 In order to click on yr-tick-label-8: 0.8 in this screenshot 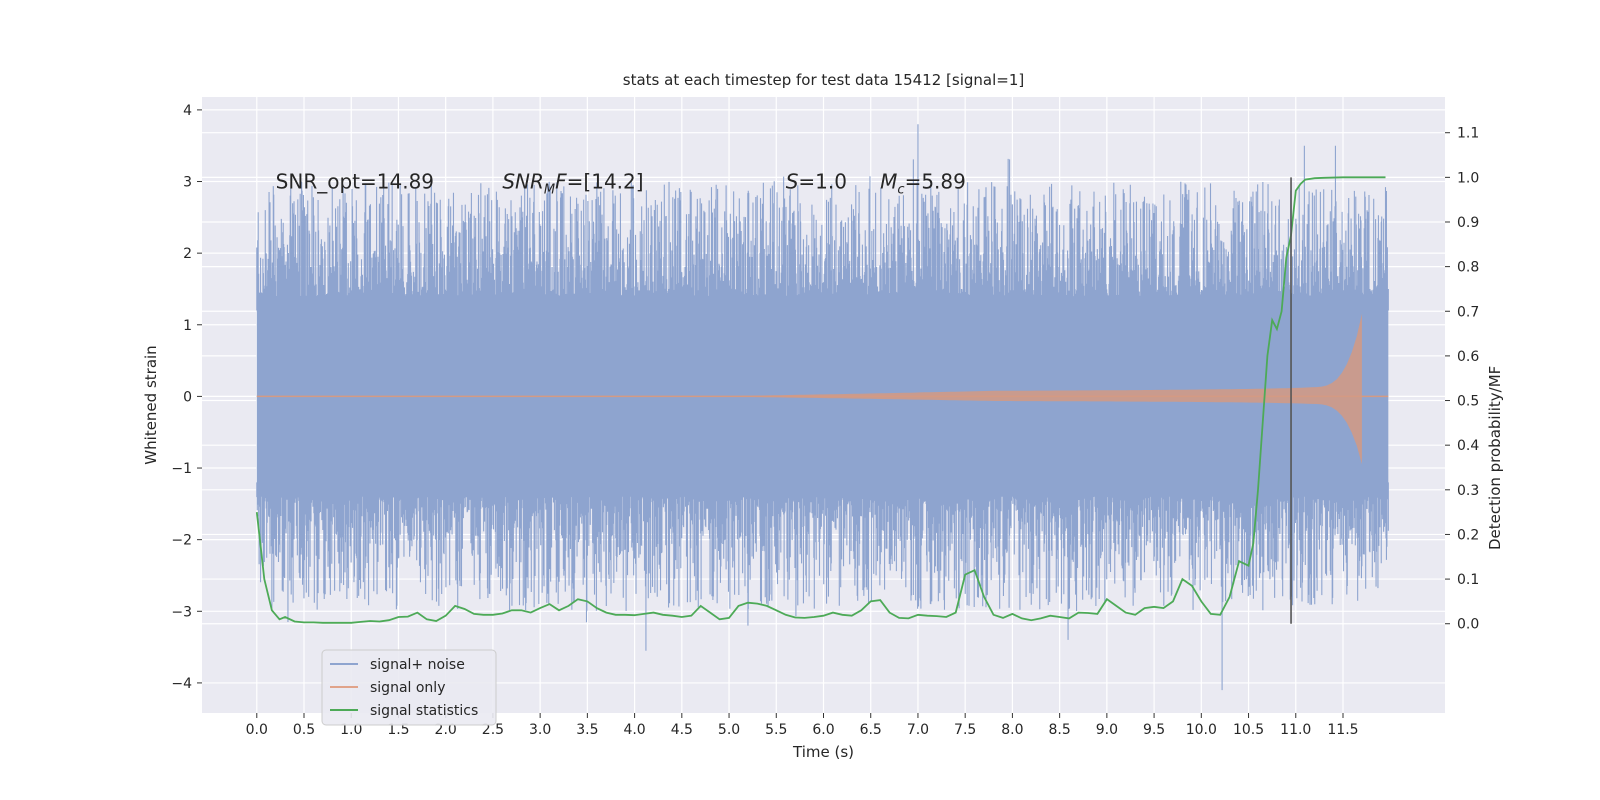, I will do `click(1468, 268)`.